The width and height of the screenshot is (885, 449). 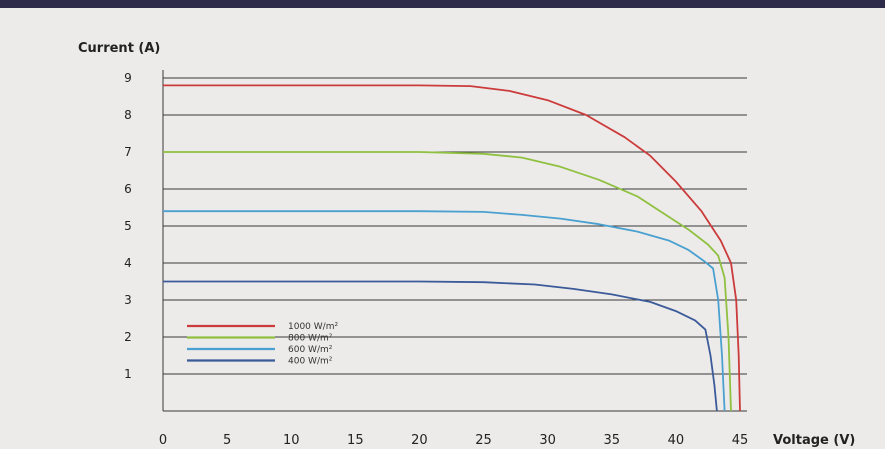 I want to click on x-tick-label-0: 0, so click(x=163, y=440).